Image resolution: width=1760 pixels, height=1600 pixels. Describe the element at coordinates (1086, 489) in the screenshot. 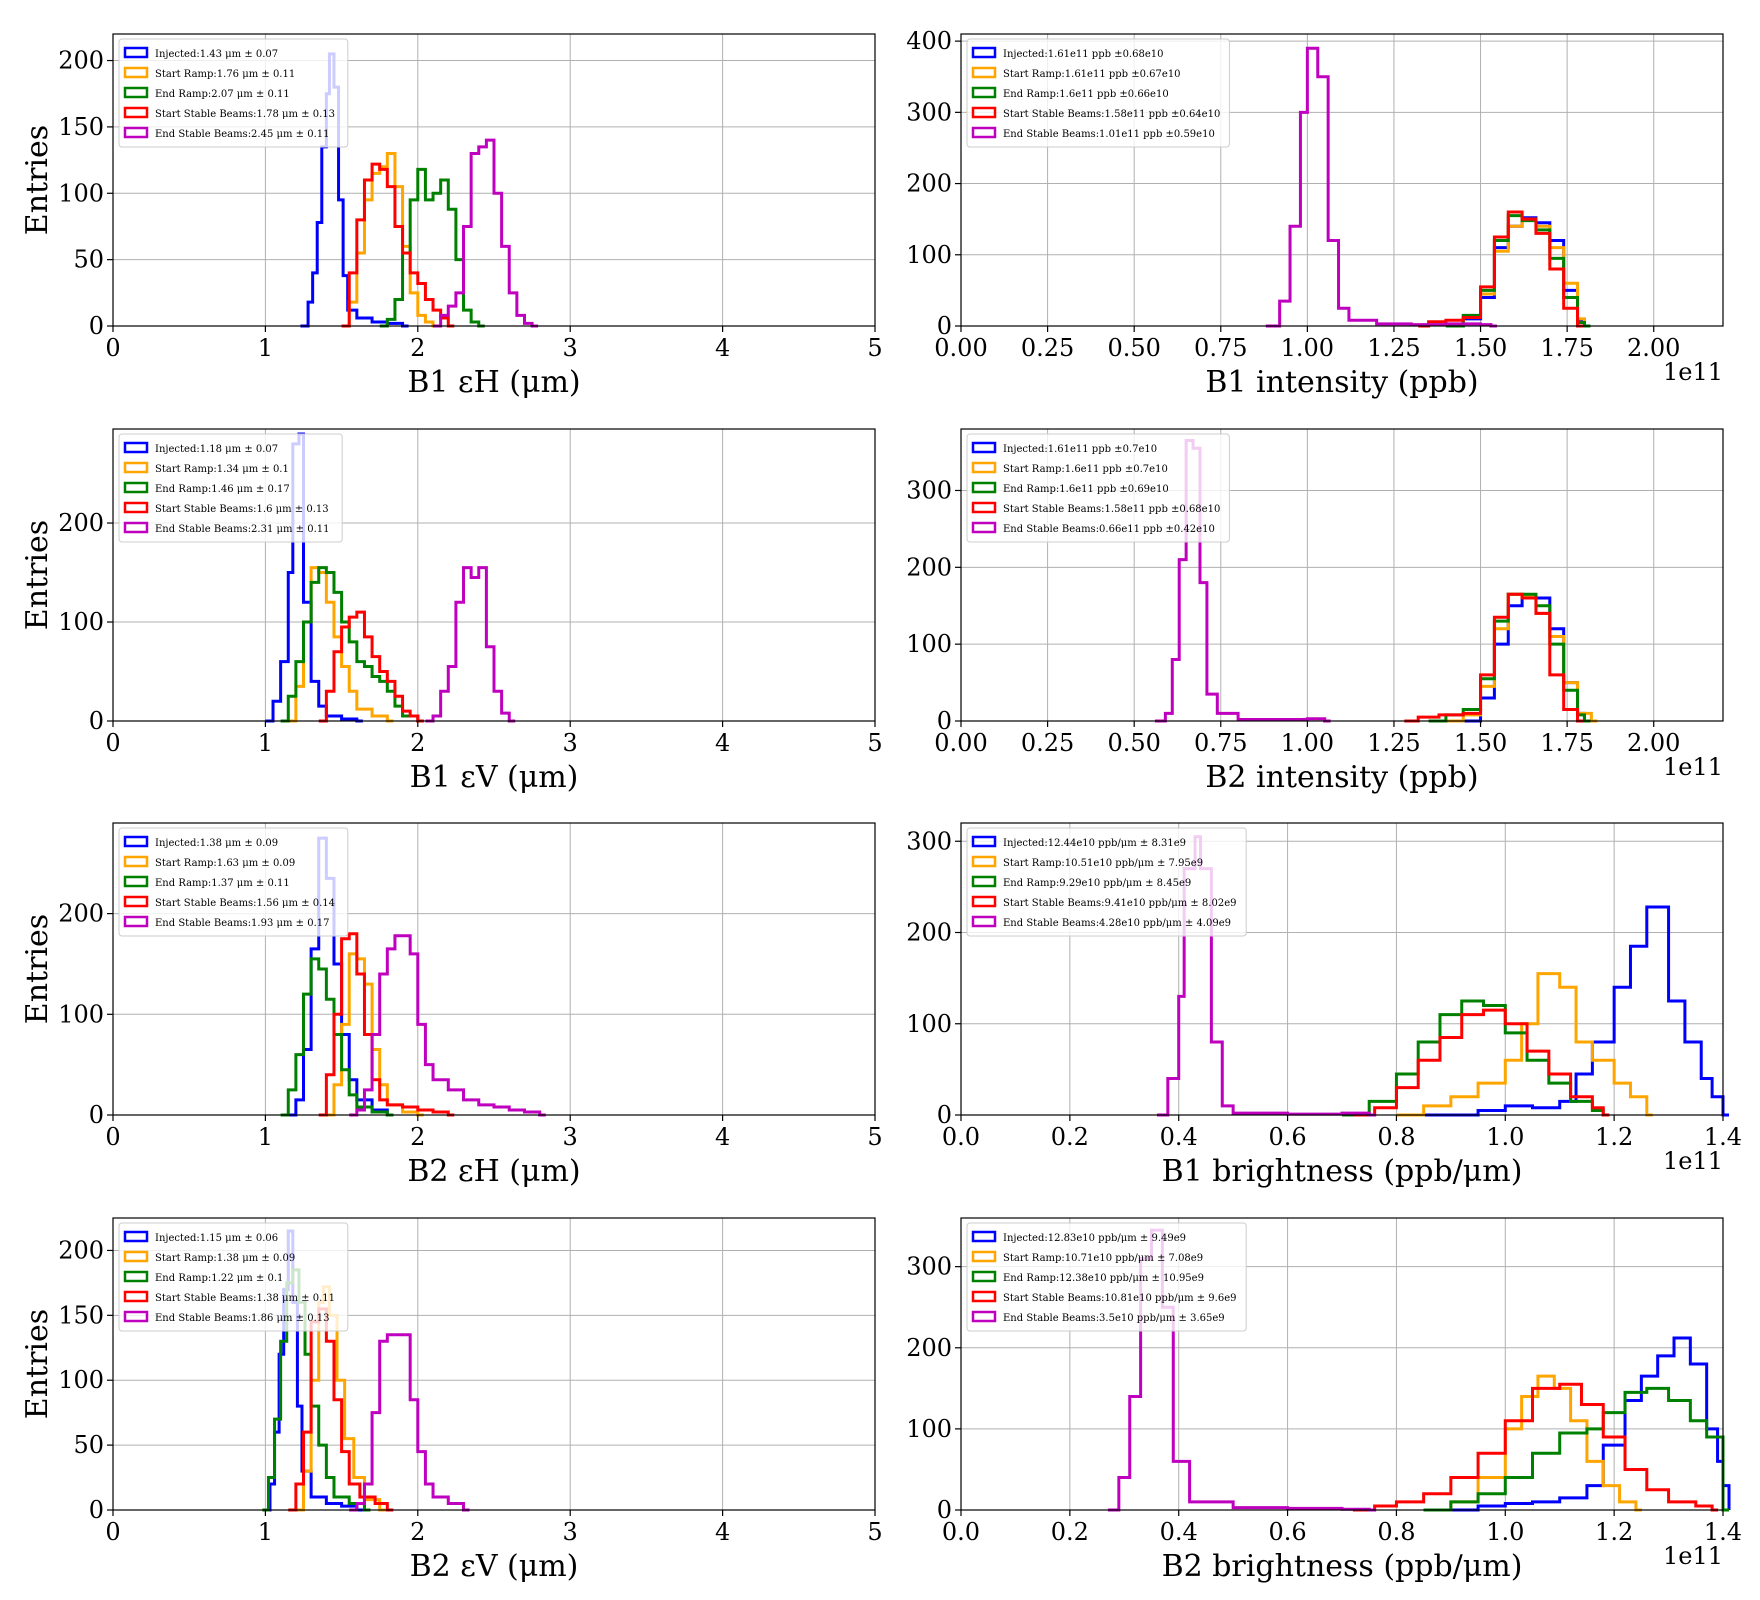

I see `legend-entry: End Ramp:1.6e11 ppb ±0.69e10` at that location.